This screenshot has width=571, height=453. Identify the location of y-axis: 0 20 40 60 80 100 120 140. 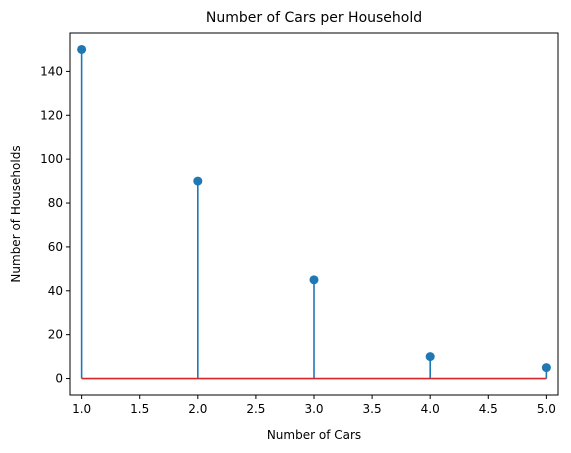
(55, 225).